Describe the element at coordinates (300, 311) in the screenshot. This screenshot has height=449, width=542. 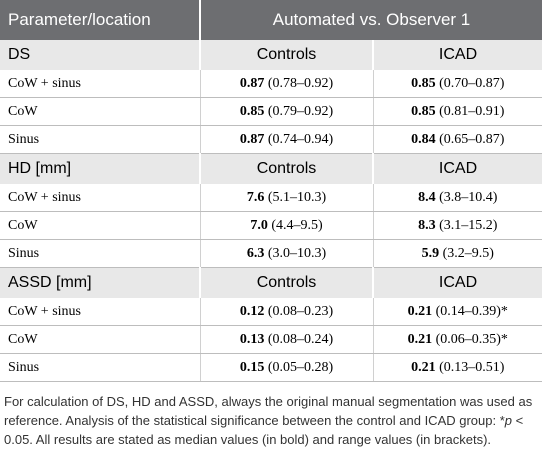
I see `range: (0.08–0.23)` at that location.